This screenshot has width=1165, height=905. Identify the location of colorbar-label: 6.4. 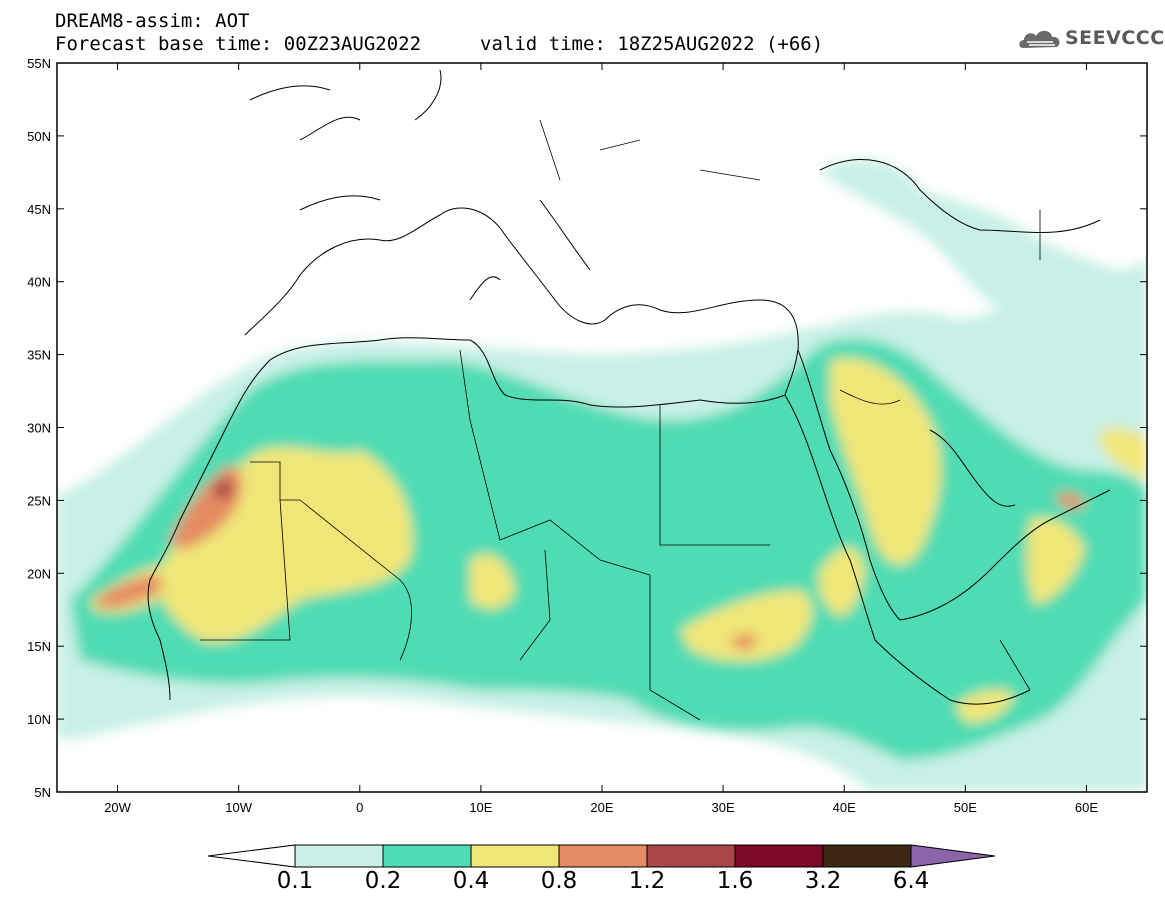
(911, 881).